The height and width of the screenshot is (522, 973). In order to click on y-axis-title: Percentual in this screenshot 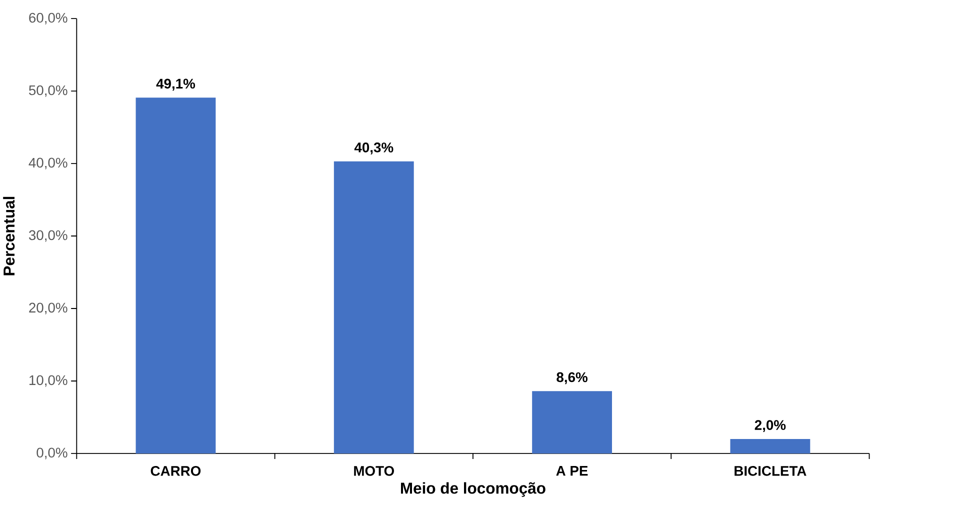, I will do `click(9, 236)`.